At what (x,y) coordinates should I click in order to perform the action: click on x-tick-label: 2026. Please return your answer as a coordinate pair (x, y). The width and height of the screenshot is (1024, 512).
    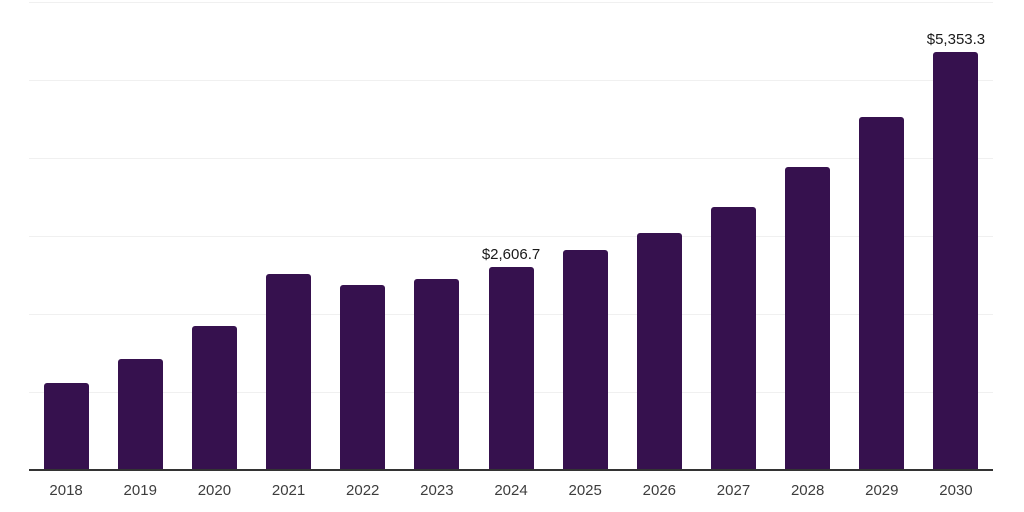
    Looking at the image, I should click on (659, 490).